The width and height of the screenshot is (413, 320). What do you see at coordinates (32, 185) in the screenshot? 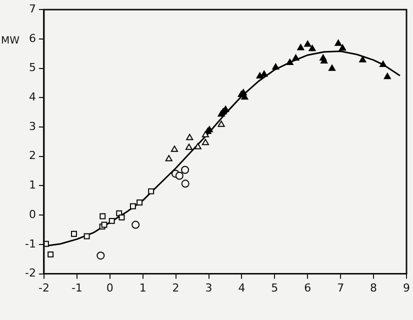
I see `y-tick-label: 1` at bounding box center [32, 185].